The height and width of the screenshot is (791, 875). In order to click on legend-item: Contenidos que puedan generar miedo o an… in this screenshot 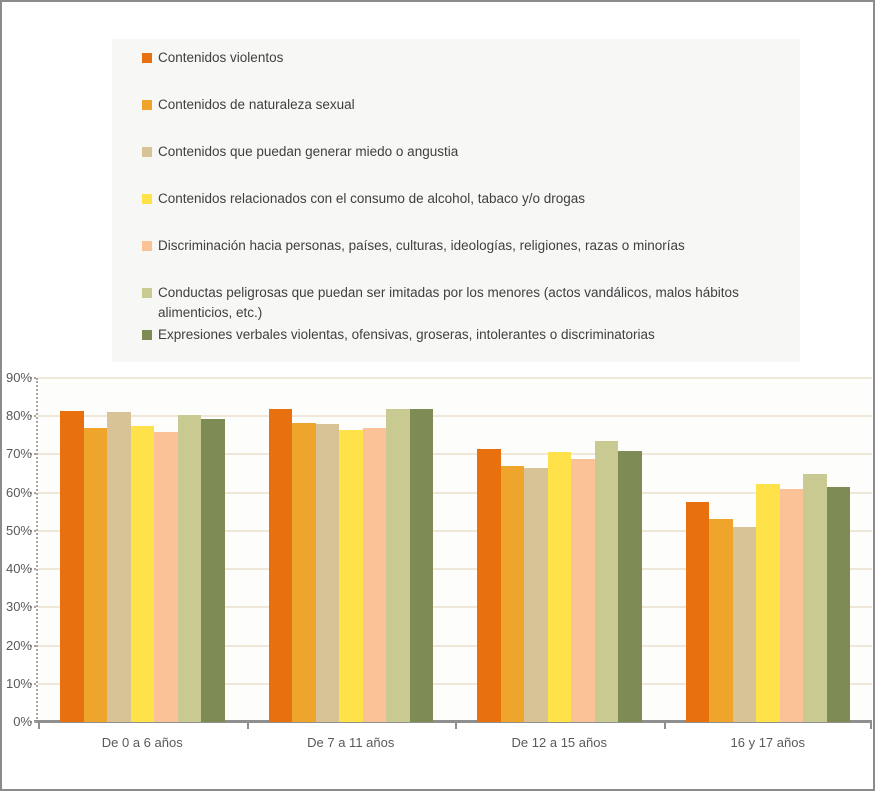, I will do `click(460, 152)`.